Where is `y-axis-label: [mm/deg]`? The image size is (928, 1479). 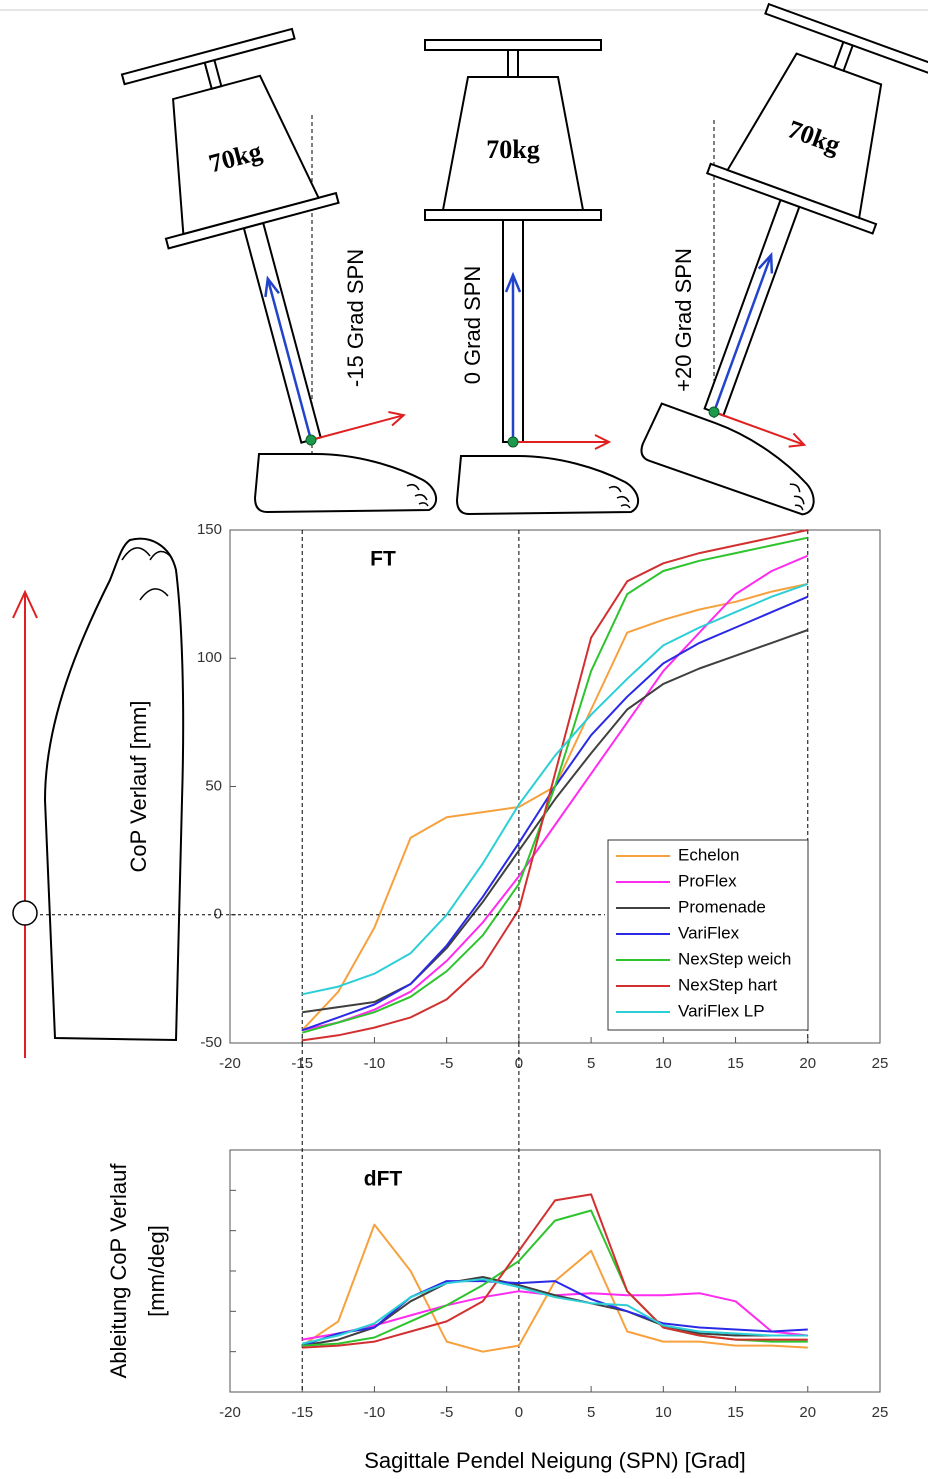
y-axis-label: [mm/deg] is located at coordinates (156, 1271).